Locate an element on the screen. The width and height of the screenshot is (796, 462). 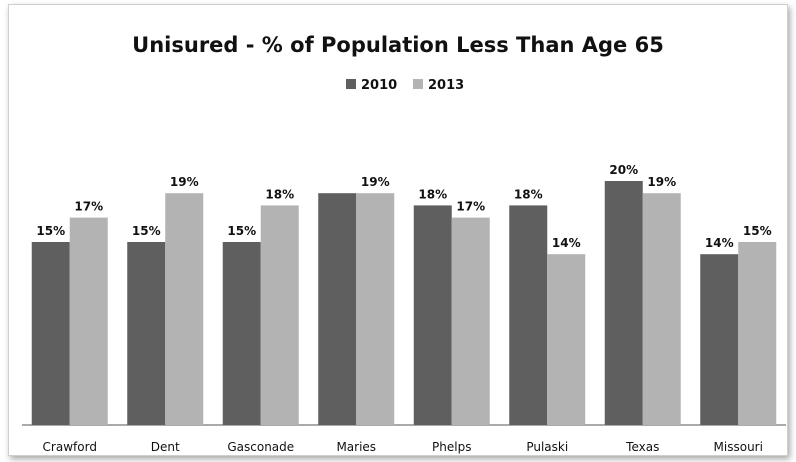
legend-label-2013: 2013 is located at coordinates (446, 85).